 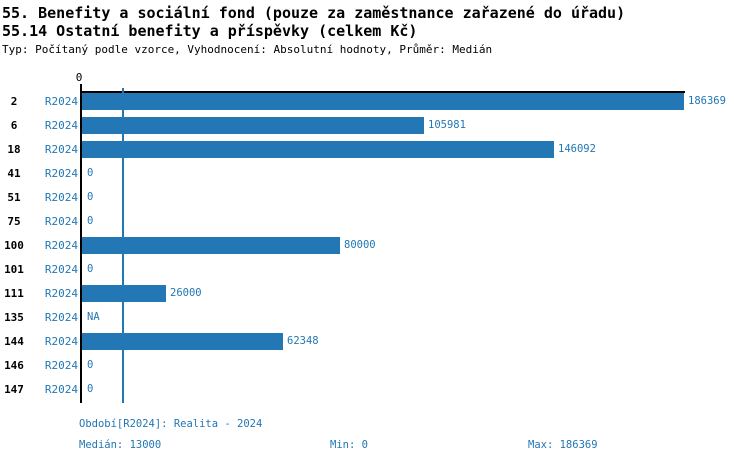 I want to click on category-label: 101, so click(x=14, y=269).